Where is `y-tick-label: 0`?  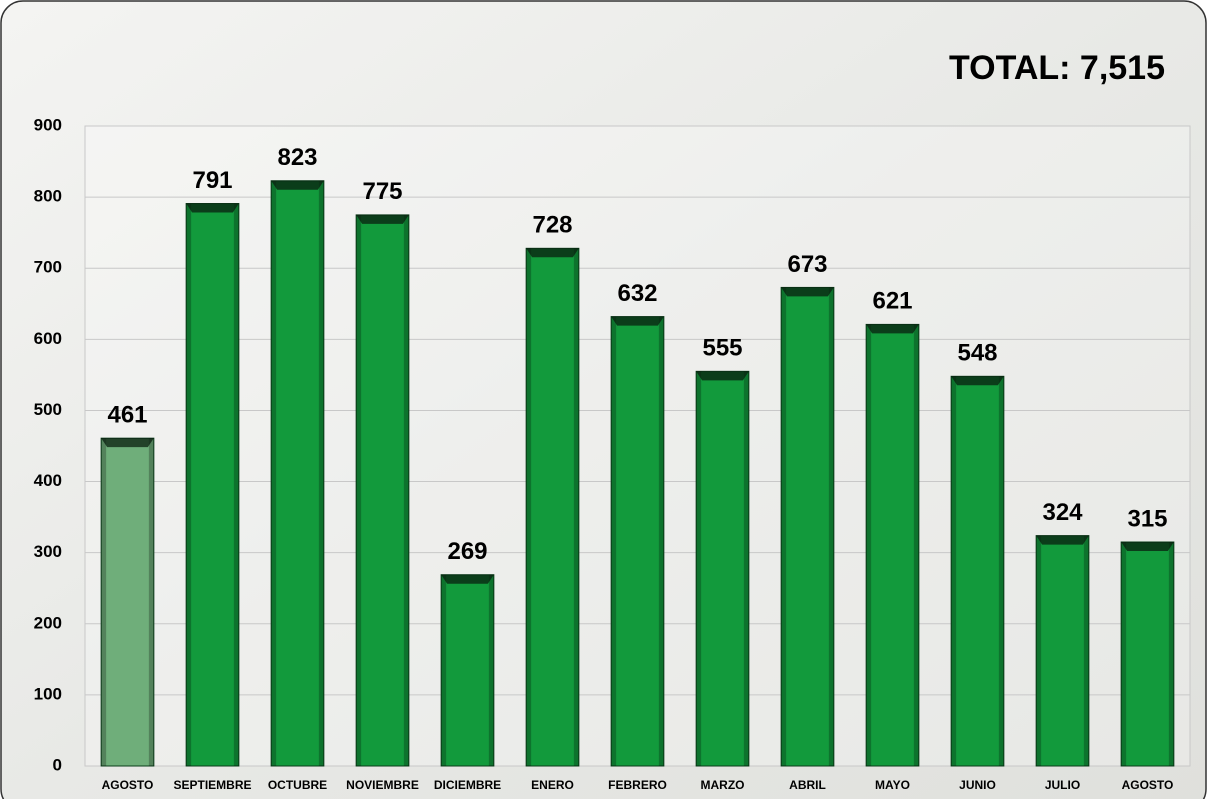 y-tick-label: 0 is located at coordinates (57, 764).